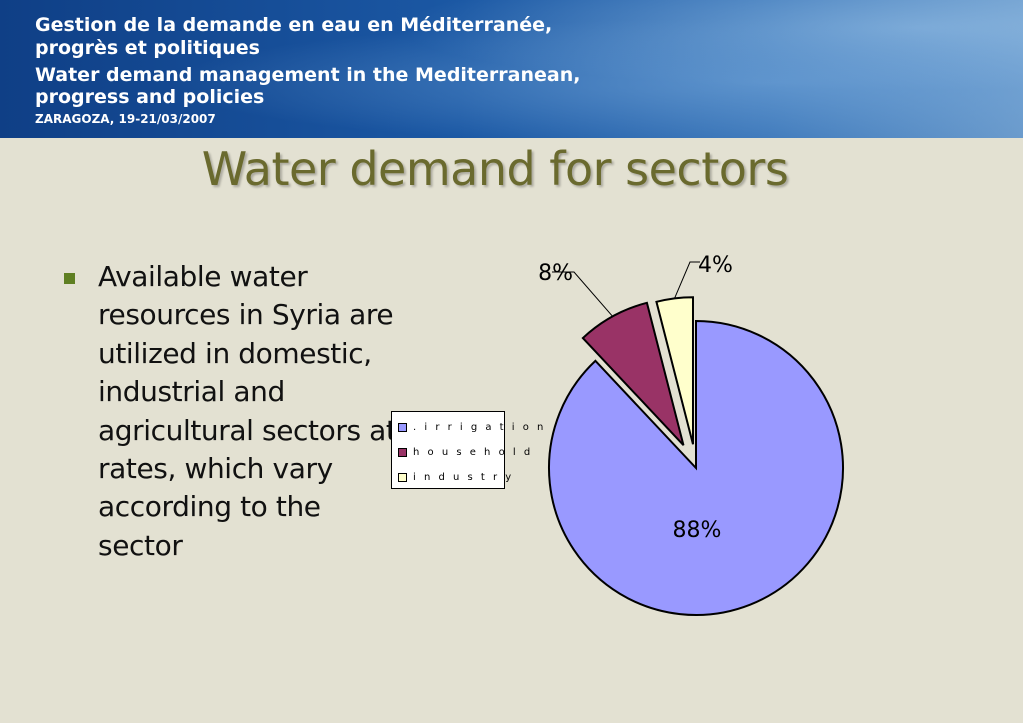 The image size is (1023, 723). What do you see at coordinates (687, 280) in the screenshot?
I see `pie-leader-industry` at bounding box center [687, 280].